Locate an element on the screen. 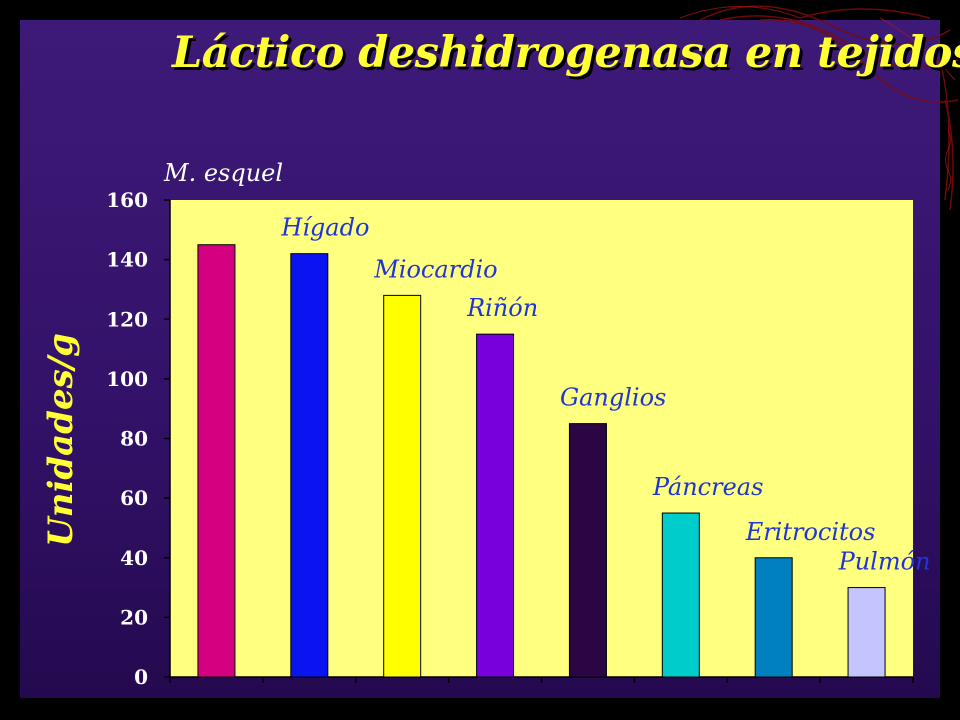 The image size is (960, 720). chart-title: Láctico deshidrogenasa en tejidos is located at coordinates (566, 53).